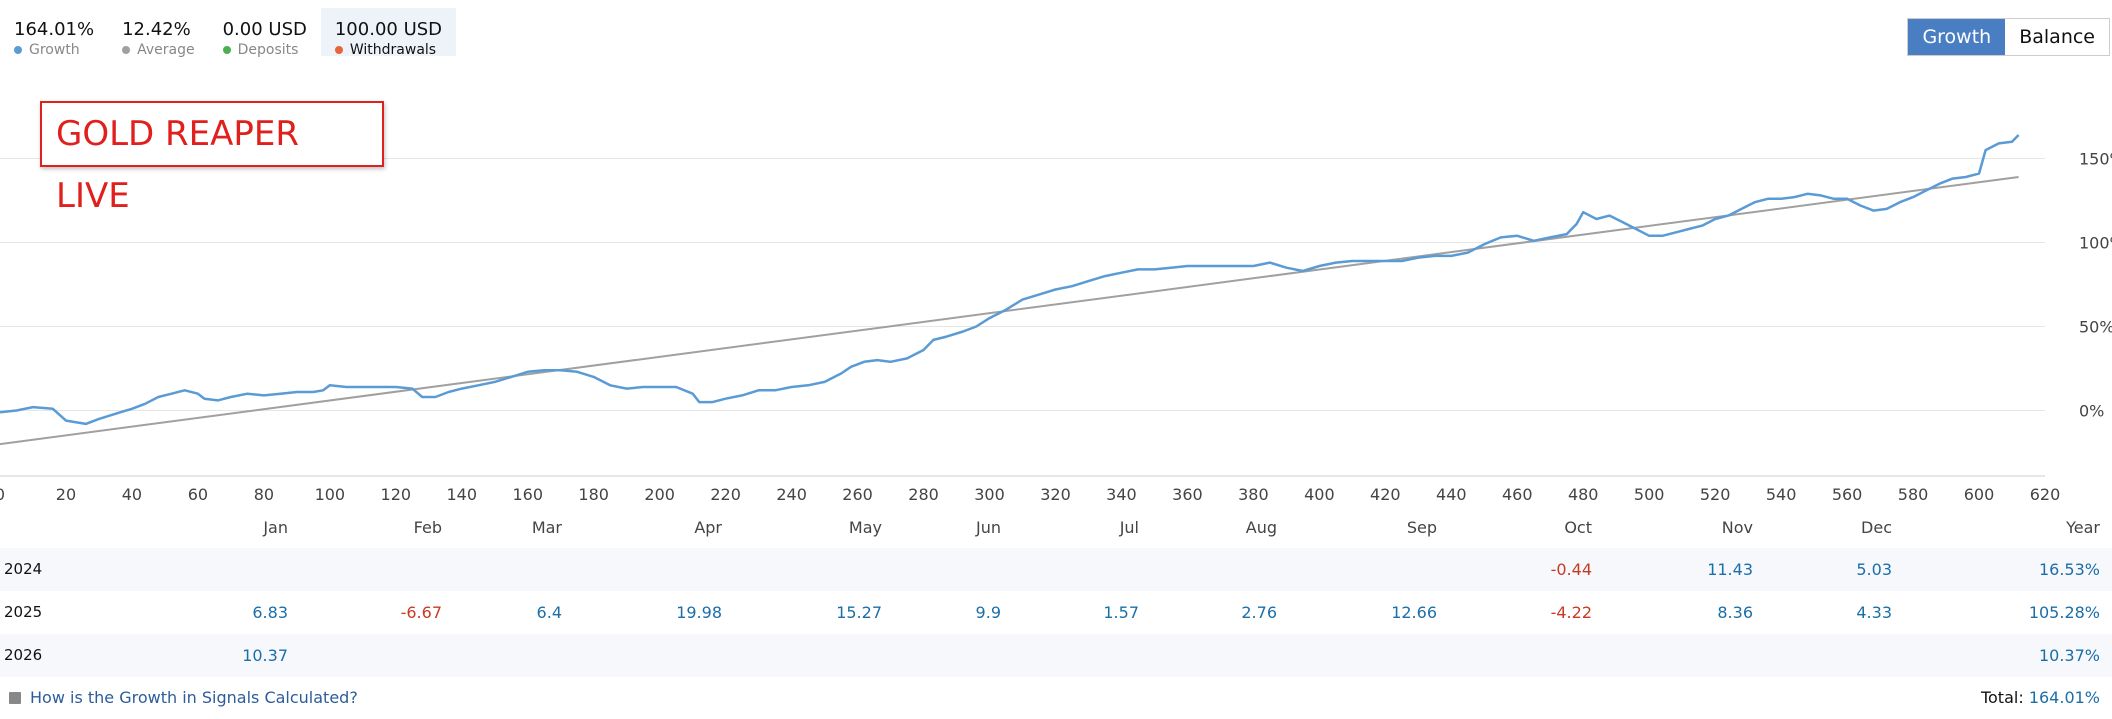  What do you see at coordinates (1451, 494) in the screenshot?
I see `x-tick-label: 440` at bounding box center [1451, 494].